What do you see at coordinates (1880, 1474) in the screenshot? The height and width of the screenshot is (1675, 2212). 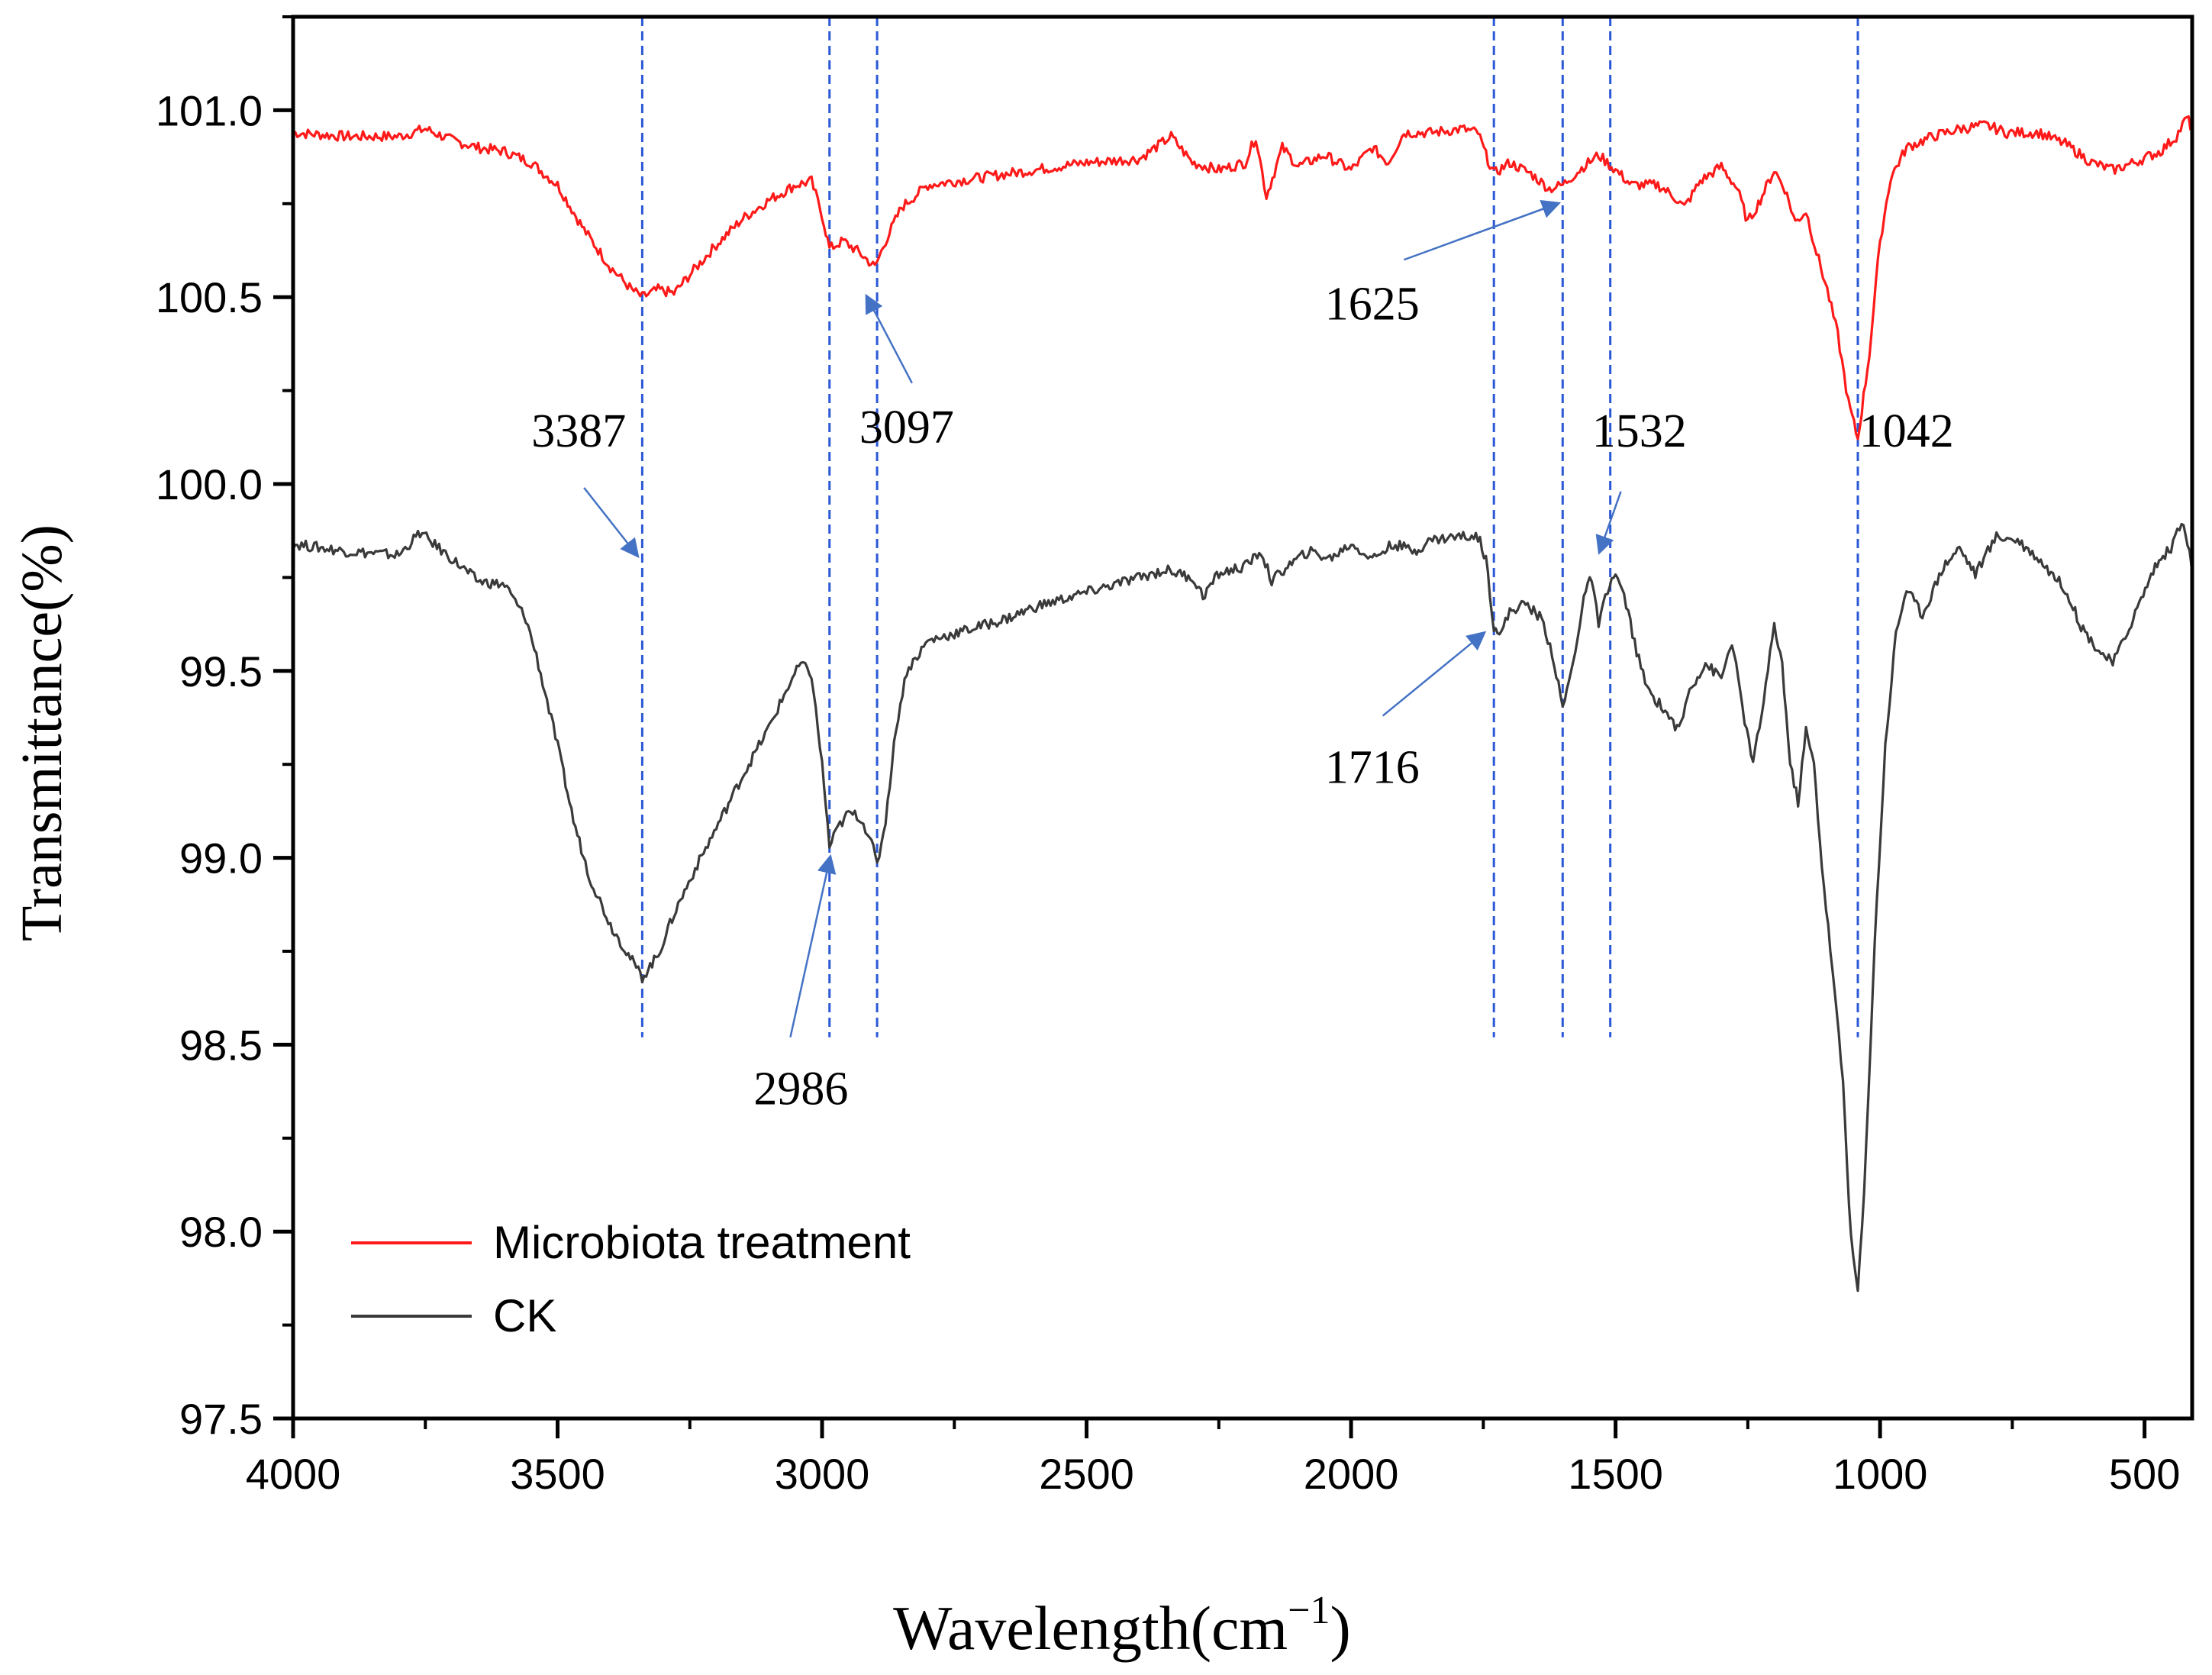 I see `x-tick-label: 1000` at bounding box center [1880, 1474].